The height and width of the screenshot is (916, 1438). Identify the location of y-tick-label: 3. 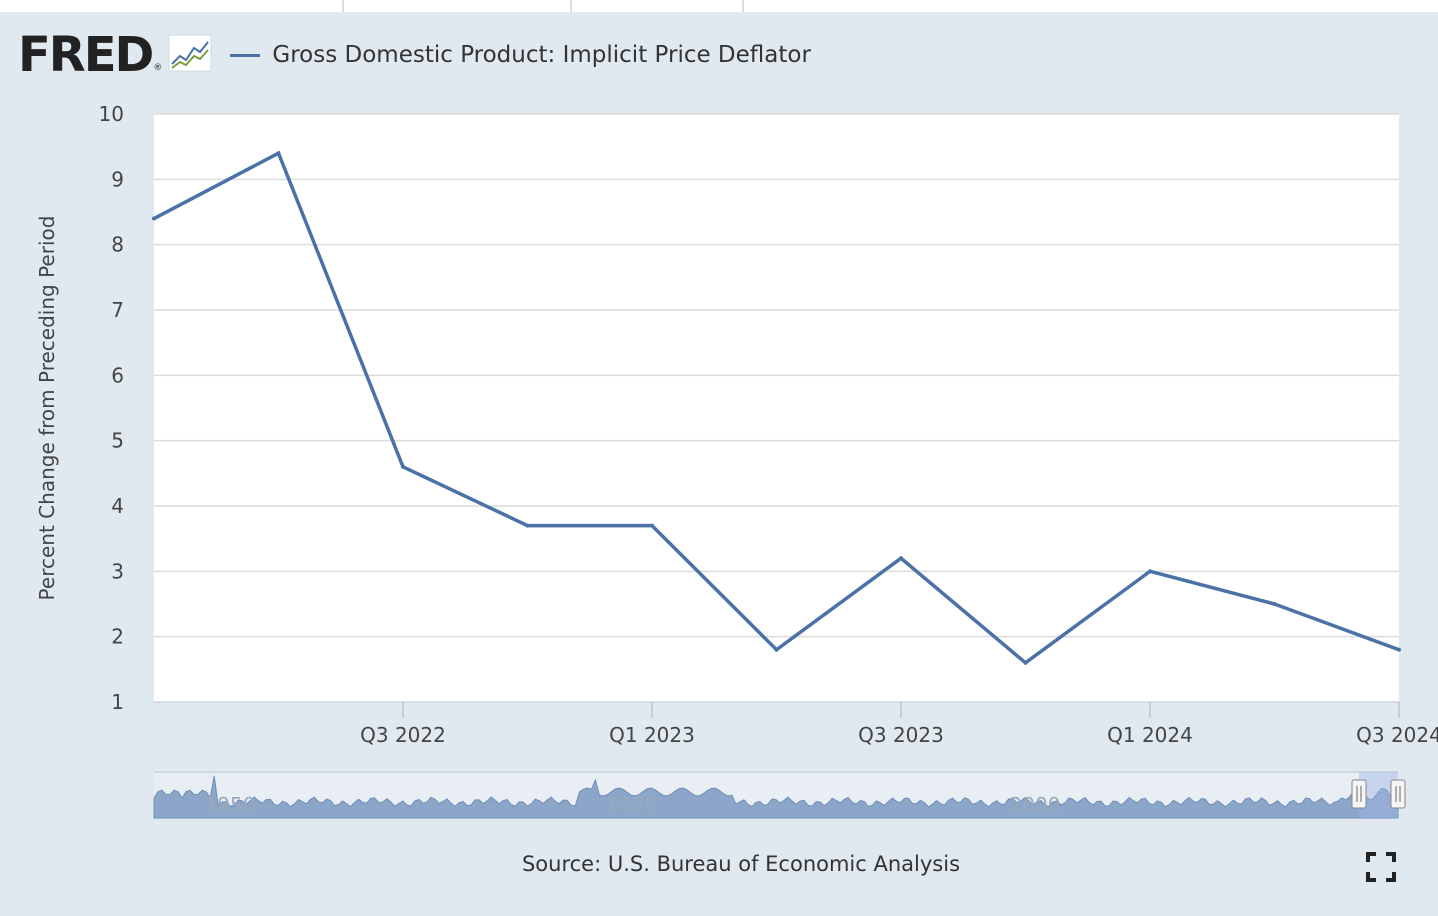
(117, 571).